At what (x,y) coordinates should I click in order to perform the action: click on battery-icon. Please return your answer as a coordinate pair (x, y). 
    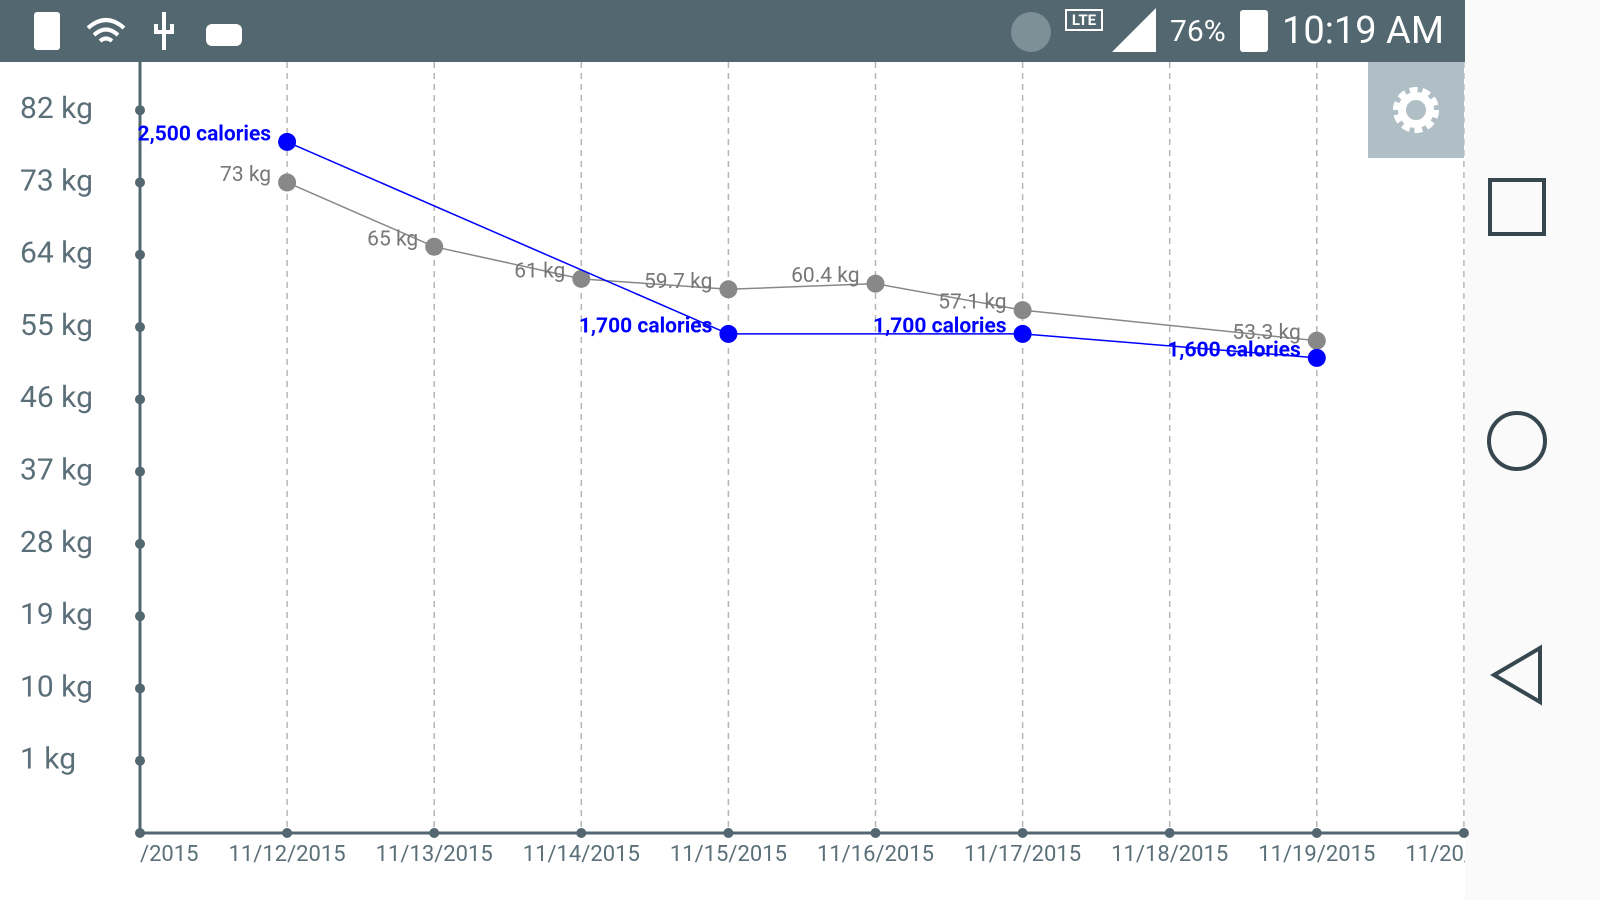
    Looking at the image, I should click on (47, 31).